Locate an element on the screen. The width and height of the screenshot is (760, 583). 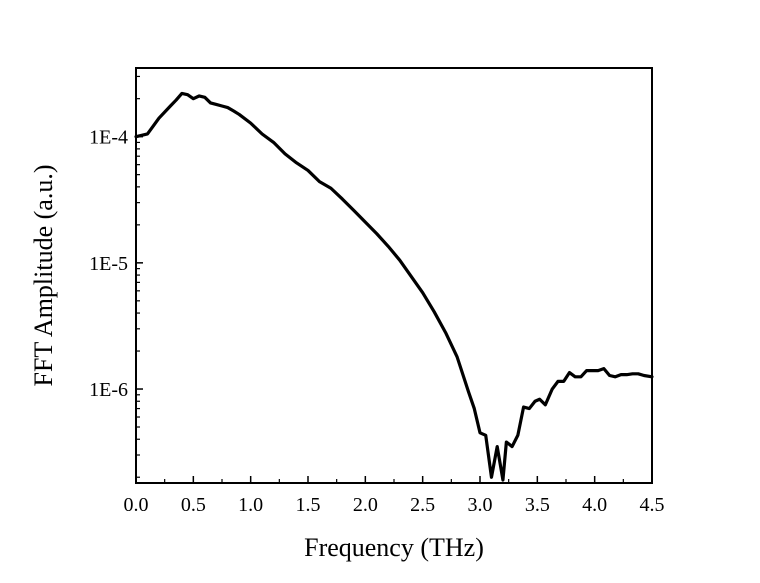
x-tick-label: 0.0 is located at coordinates (136, 505).